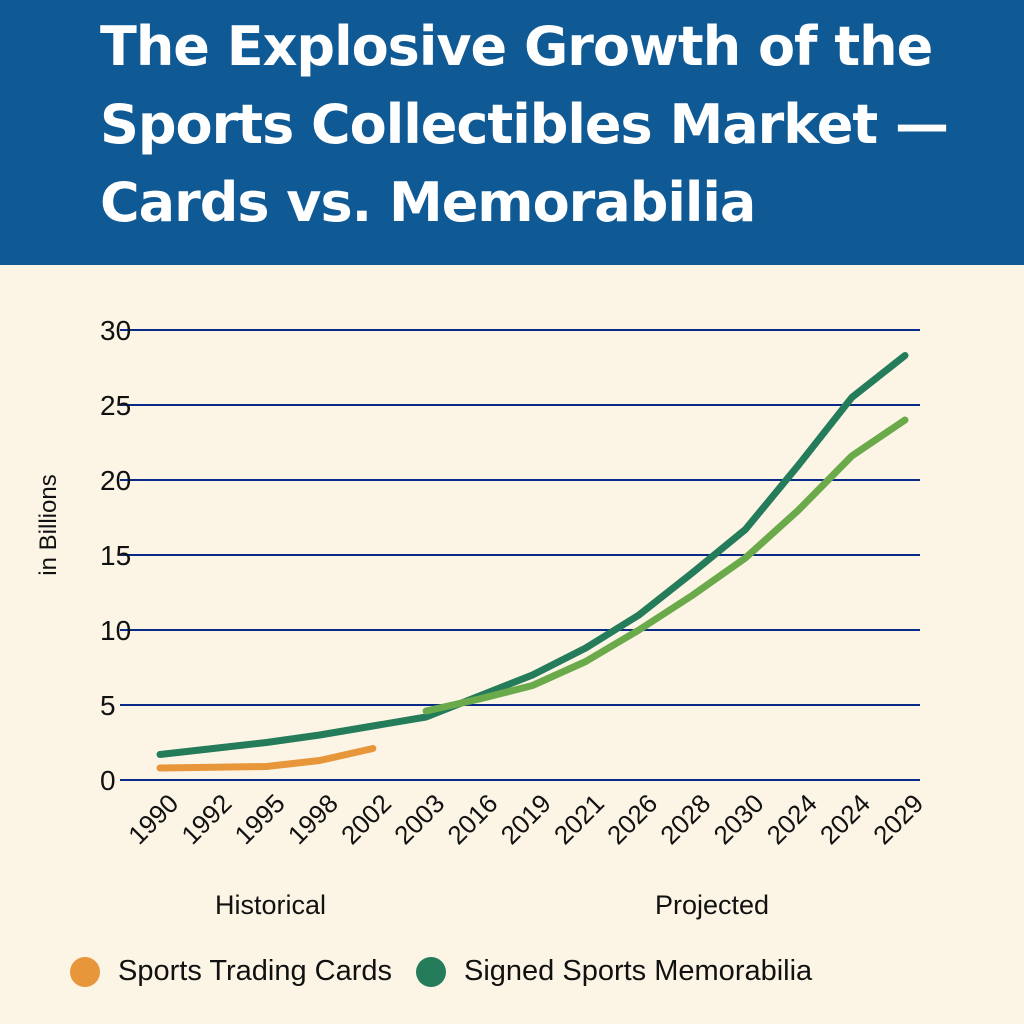  What do you see at coordinates (260, 819) in the screenshot?
I see `x-tick-label: 1995` at bounding box center [260, 819].